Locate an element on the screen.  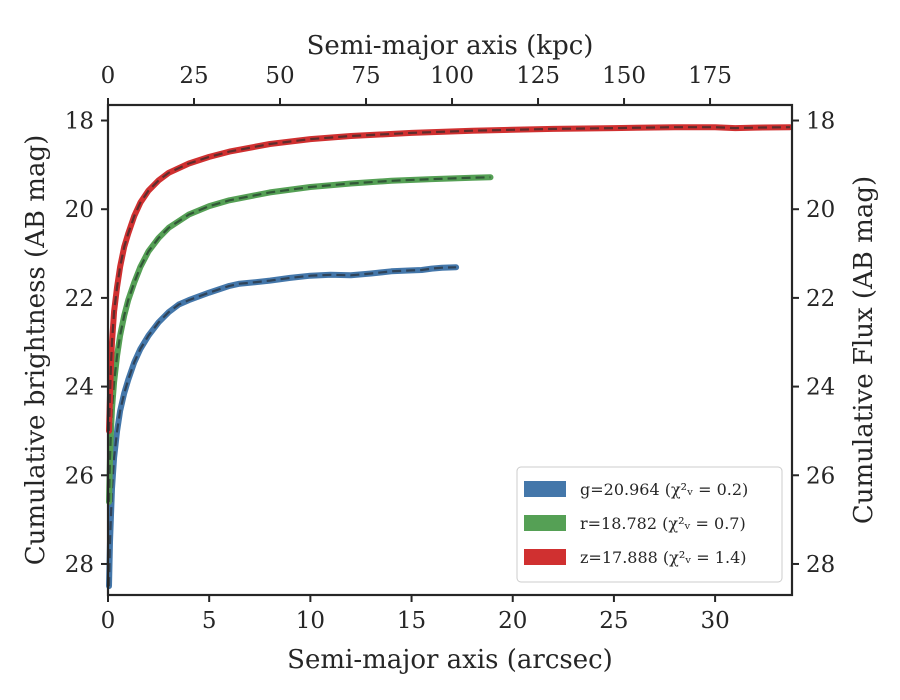
y-tick-label: 24 is located at coordinates (79, 388).